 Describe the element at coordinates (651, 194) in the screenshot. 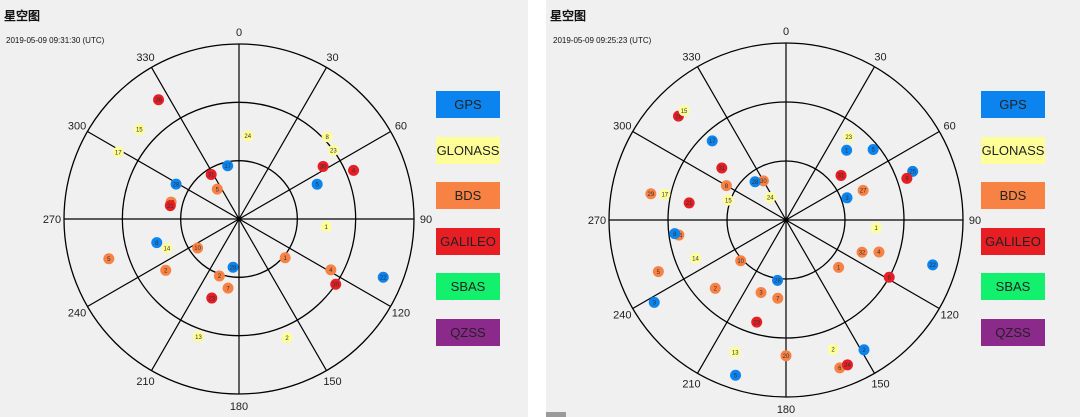

I see `satellite-marker: 29` at that location.